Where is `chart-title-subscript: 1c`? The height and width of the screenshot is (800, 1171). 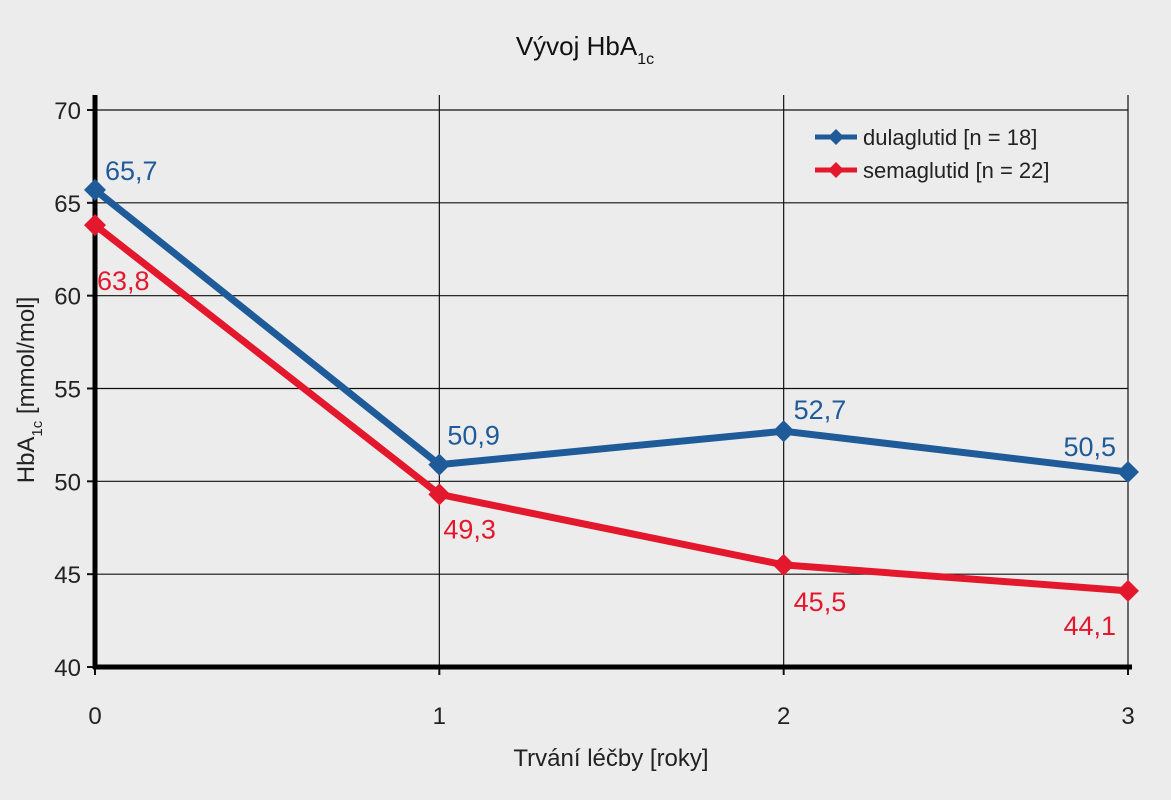
chart-title-subscript: 1c is located at coordinates (645, 59).